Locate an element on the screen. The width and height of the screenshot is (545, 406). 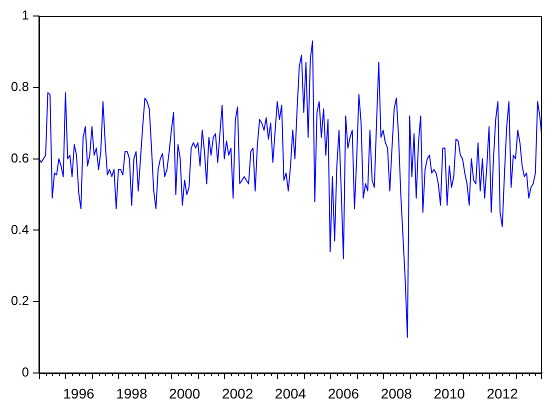
x-tick-label: 1998 is located at coordinates (132, 393).